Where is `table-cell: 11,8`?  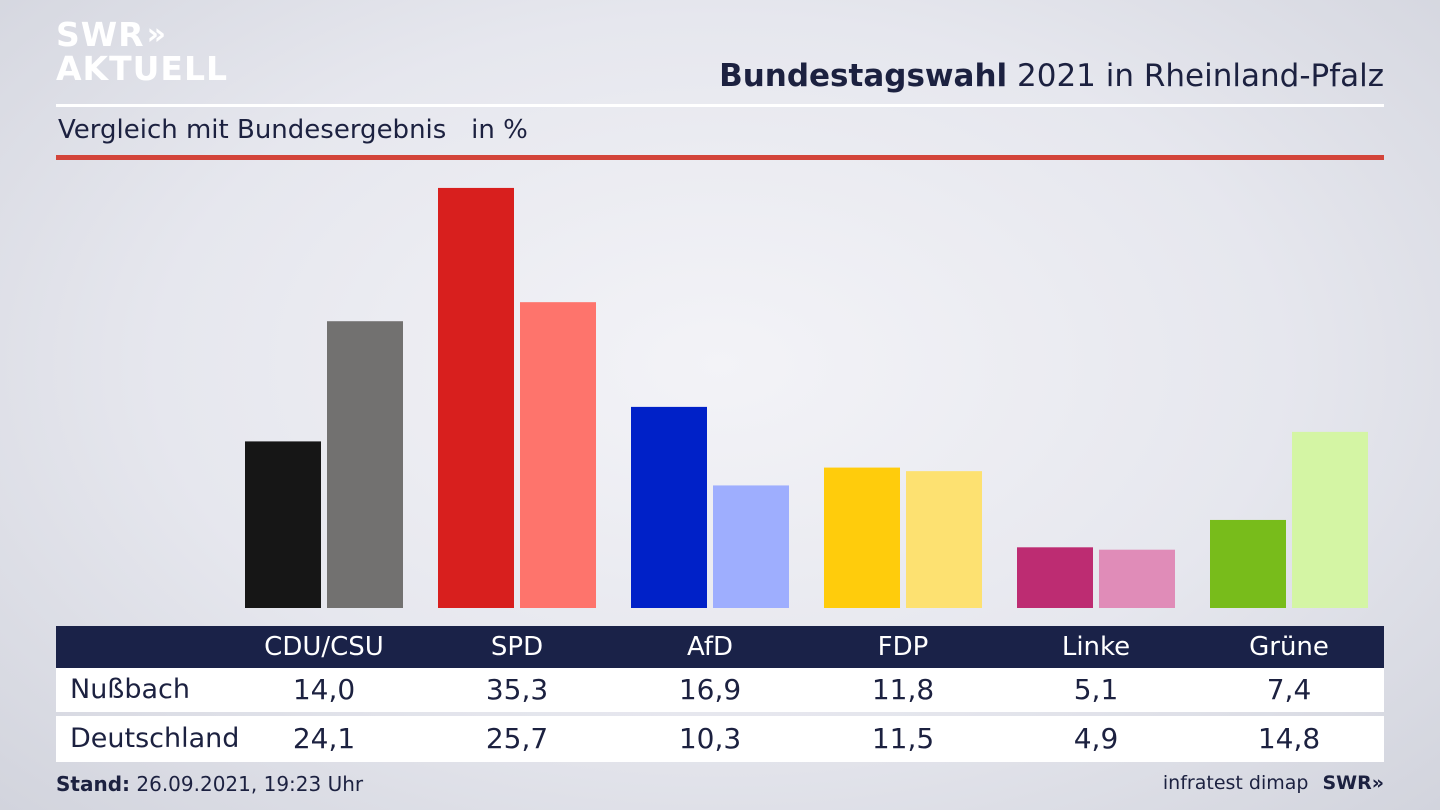
table-cell: 11,8 is located at coordinates (903, 689).